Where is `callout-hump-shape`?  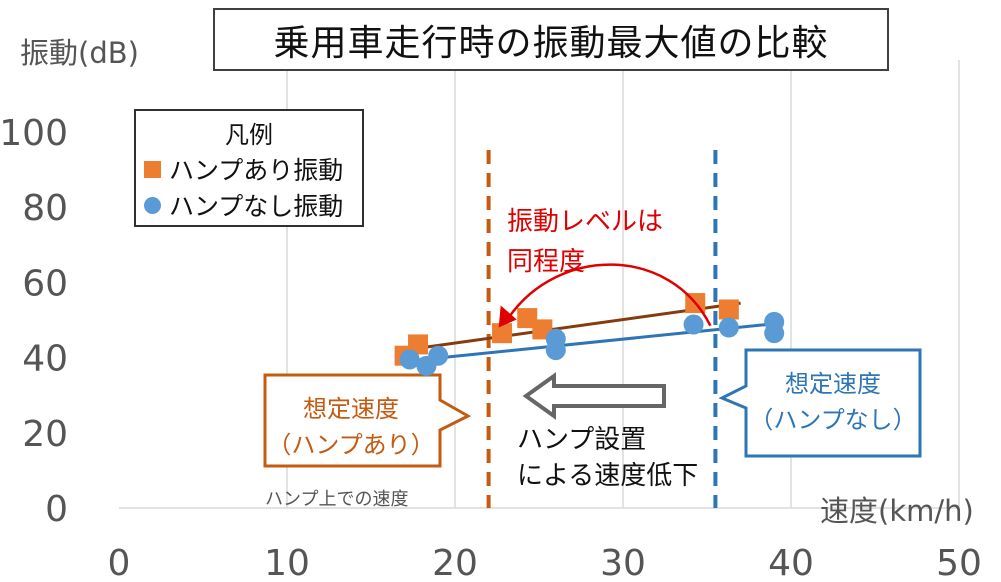 callout-hump-shape is located at coordinates (367, 420).